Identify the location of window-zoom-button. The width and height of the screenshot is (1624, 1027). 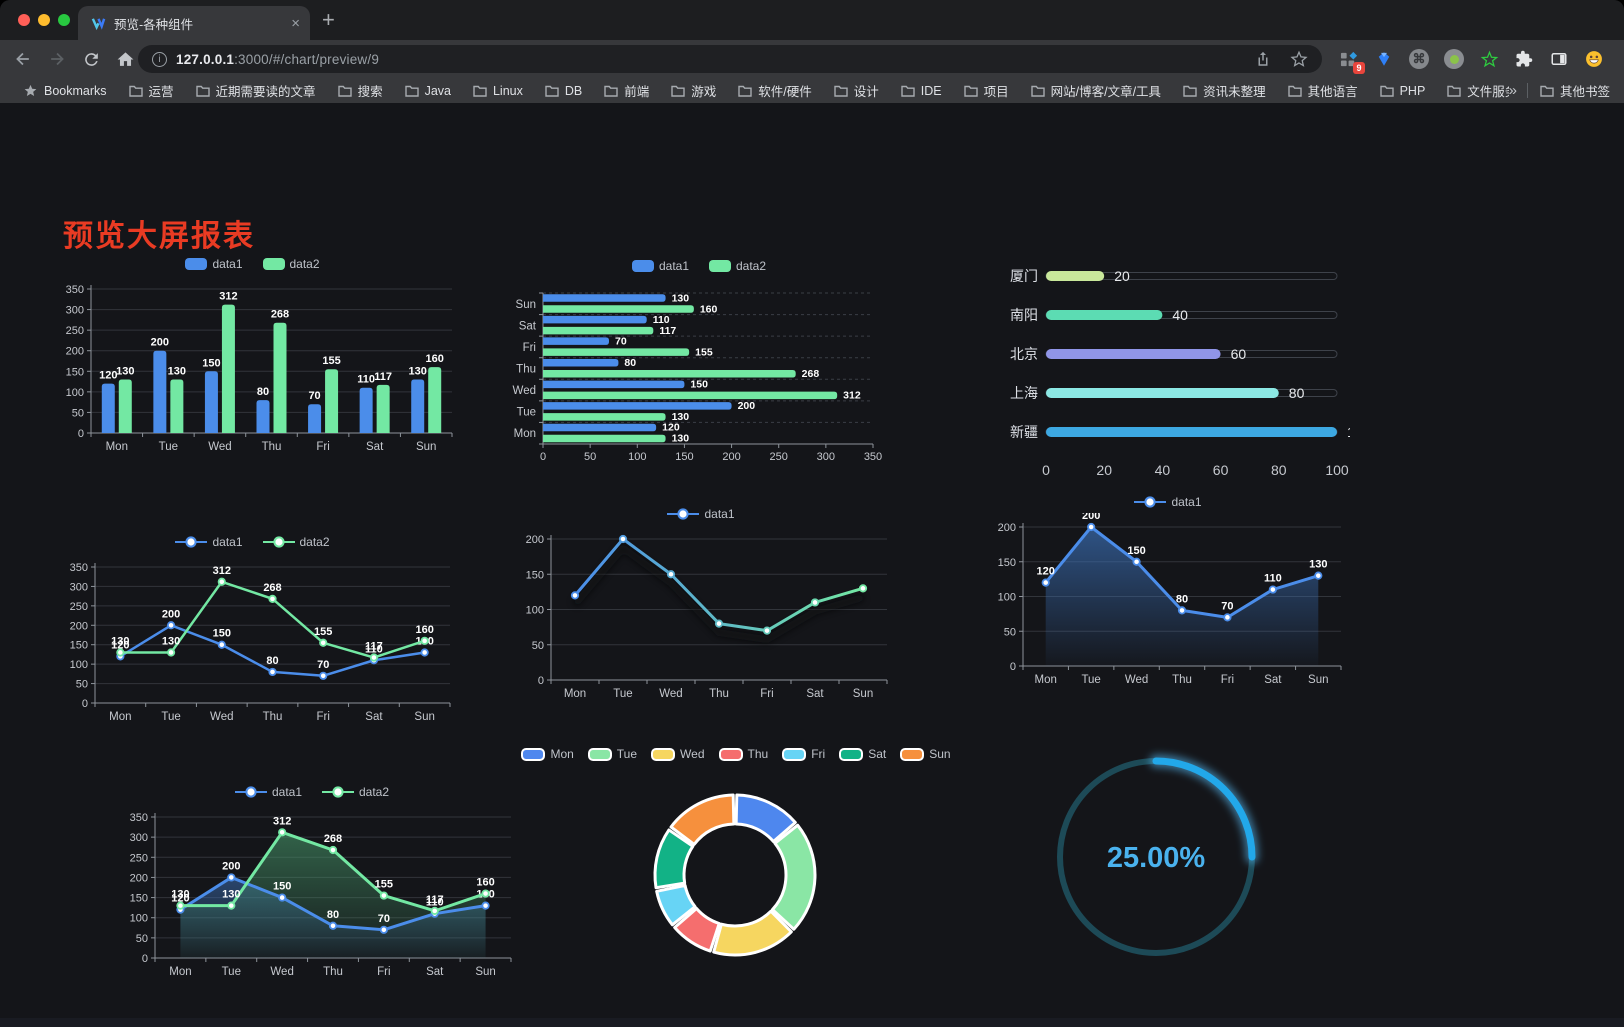
(64, 20).